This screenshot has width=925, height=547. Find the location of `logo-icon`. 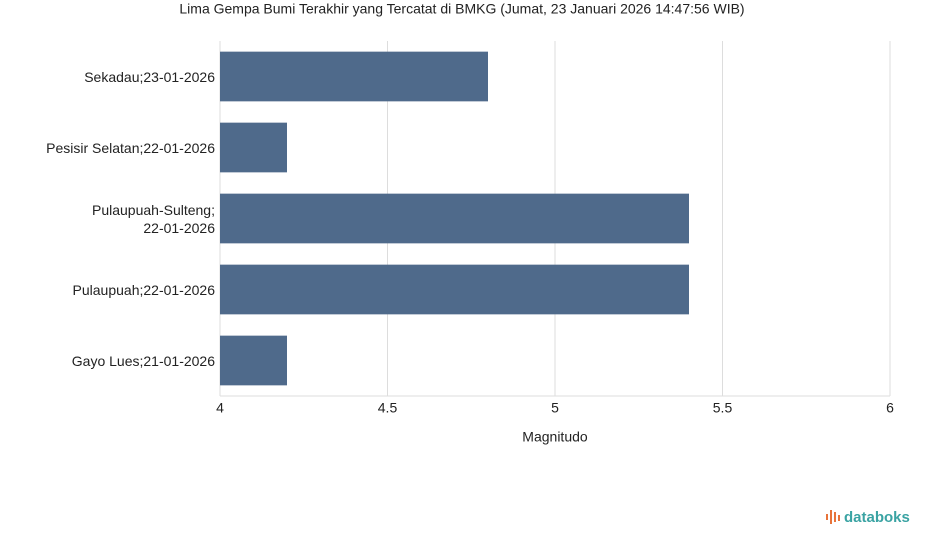

logo-icon is located at coordinates (833, 517).